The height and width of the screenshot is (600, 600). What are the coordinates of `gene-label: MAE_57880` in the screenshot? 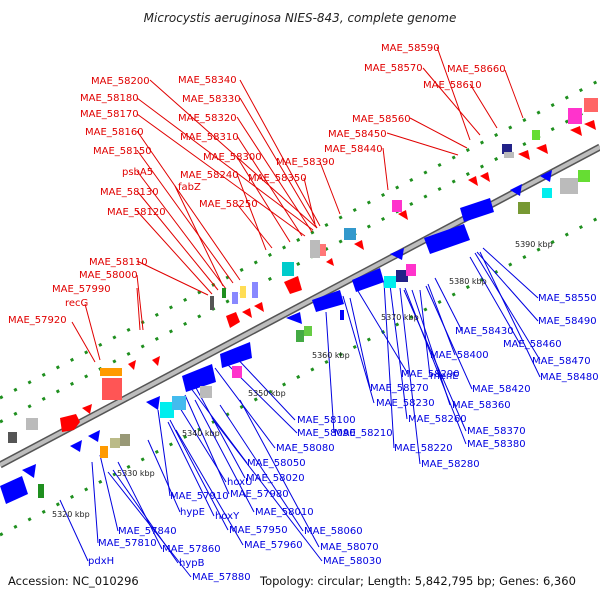 It's located at (221, 577).